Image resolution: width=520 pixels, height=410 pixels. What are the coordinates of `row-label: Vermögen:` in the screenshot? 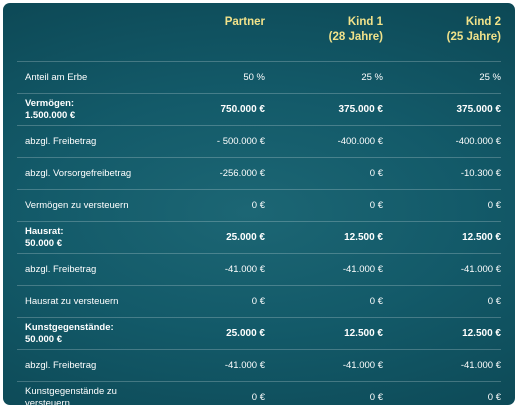 It's located at (50, 103).